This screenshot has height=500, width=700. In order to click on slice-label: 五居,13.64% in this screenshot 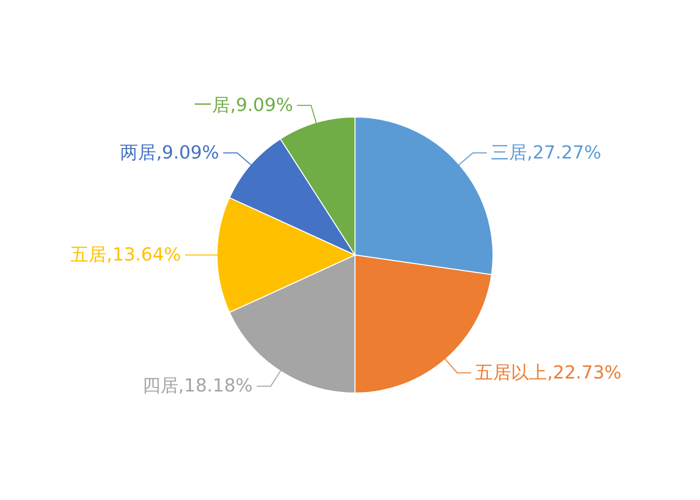, I will do `click(125, 255)`.